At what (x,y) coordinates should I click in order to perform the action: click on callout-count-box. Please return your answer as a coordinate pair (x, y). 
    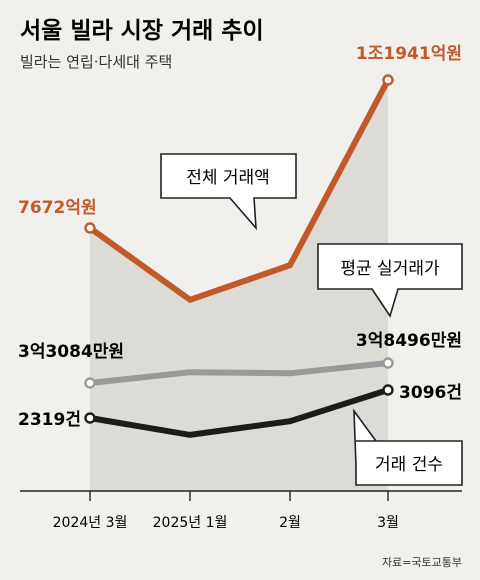
    Looking at the image, I should click on (408, 447).